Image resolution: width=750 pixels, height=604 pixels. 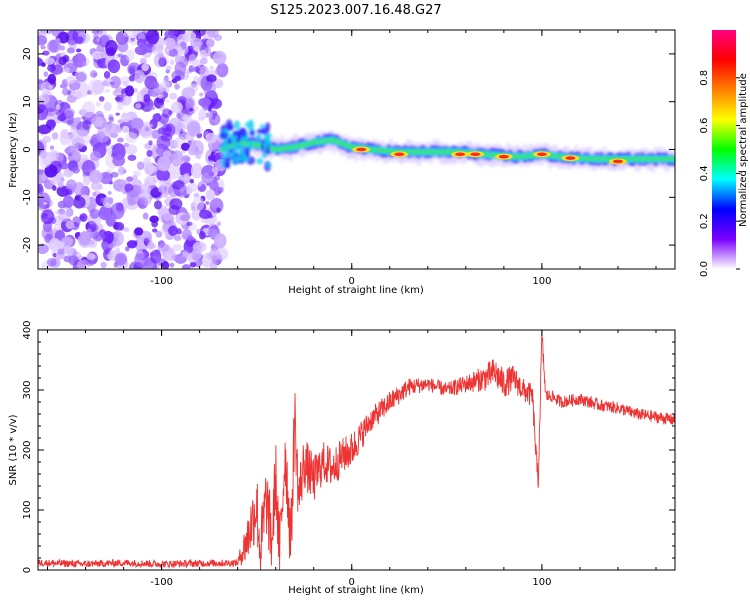 What do you see at coordinates (704, 78) in the screenshot?
I see `colorbar-tick-label: 0.8` at bounding box center [704, 78].